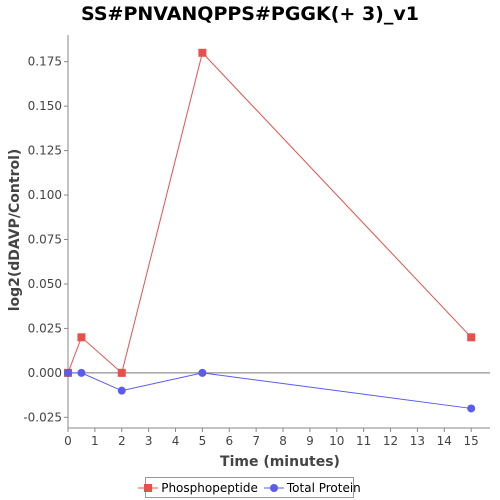 The width and height of the screenshot is (500, 500). What do you see at coordinates (45, 240) in the screenshot?
I see `y-tick-label: 0.075` at bounding box center [45, 240].